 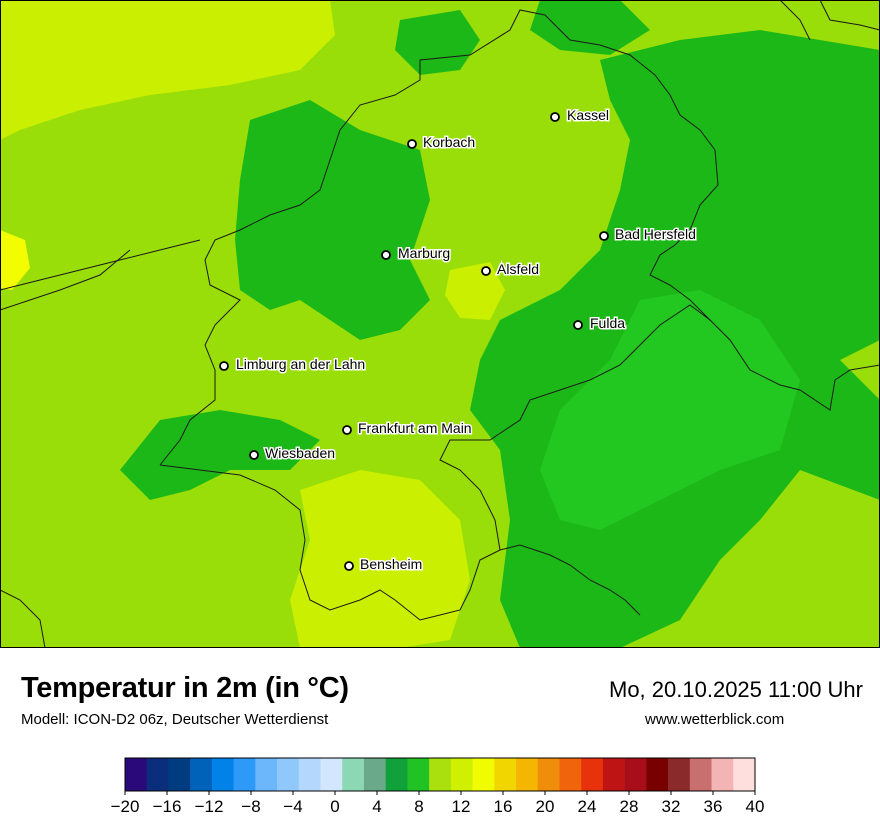 What do you see at coordinates (185, 688) in the screenshot?
I see `map-title: Temperatur in 2m (in °C)` at bounding box center [185, 688].